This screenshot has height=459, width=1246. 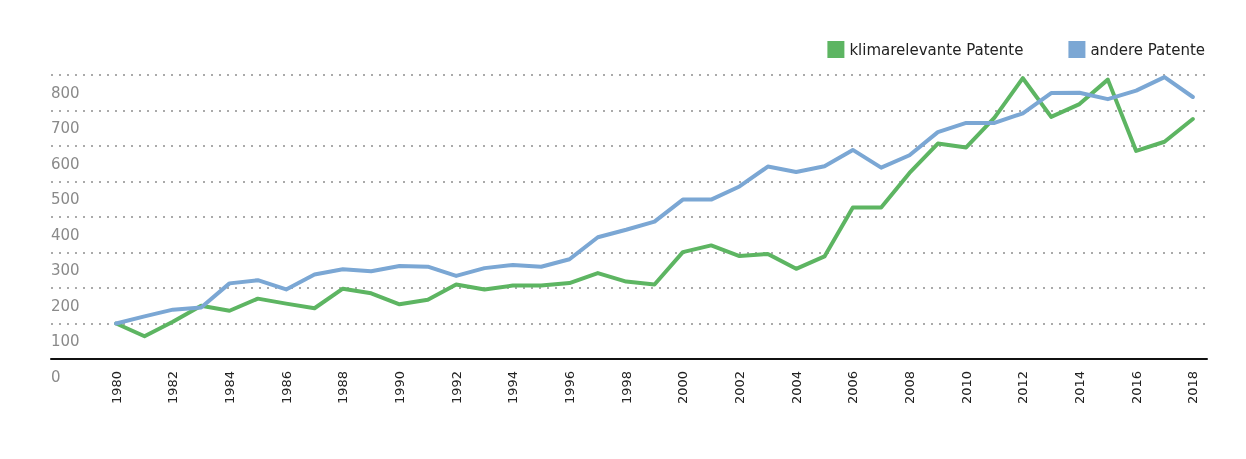 I want to click on x-tick-label: 1994, so click(x=513, y=388).